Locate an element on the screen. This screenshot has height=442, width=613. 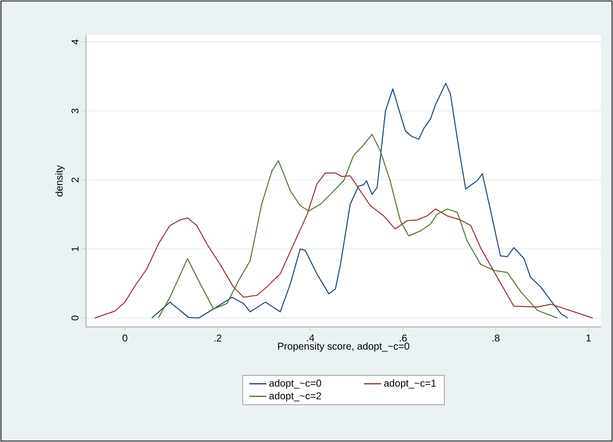
y-tick-label: 0 is located at coordinates (74, 318).